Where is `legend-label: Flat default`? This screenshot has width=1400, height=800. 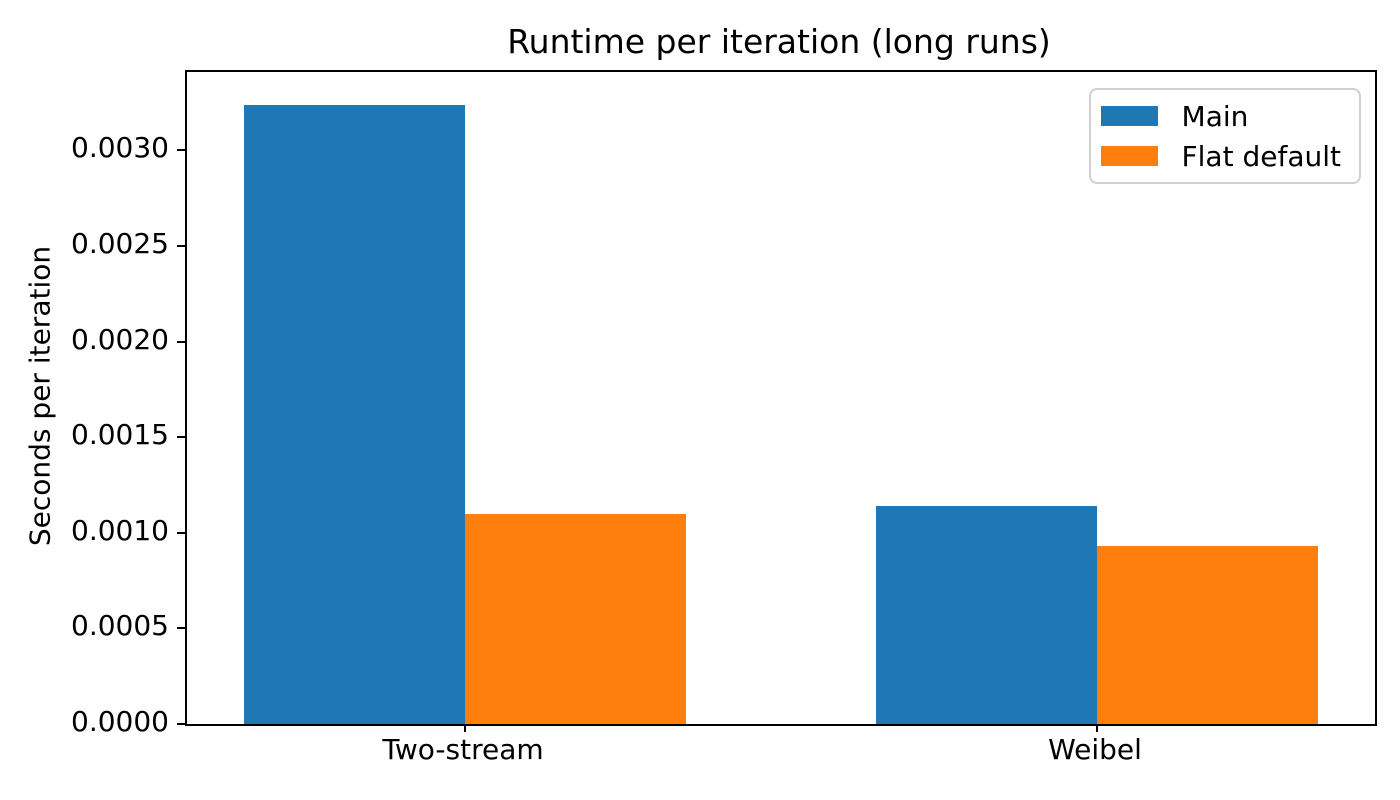 legend-label: Flat default is located at coordinates (1261, 156).